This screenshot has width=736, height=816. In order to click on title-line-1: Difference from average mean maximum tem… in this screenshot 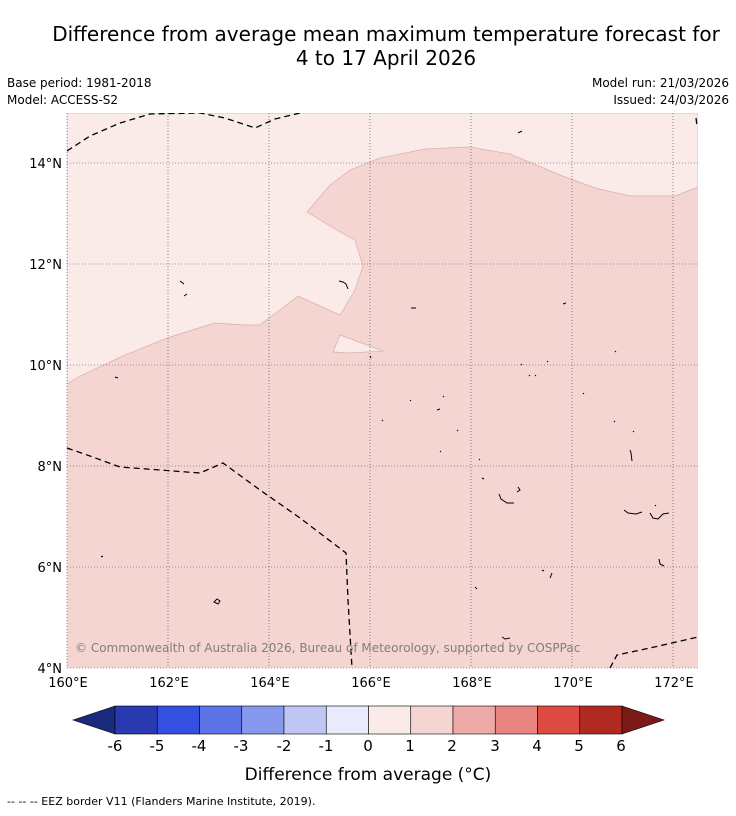, I will do `click(386, 34)`.